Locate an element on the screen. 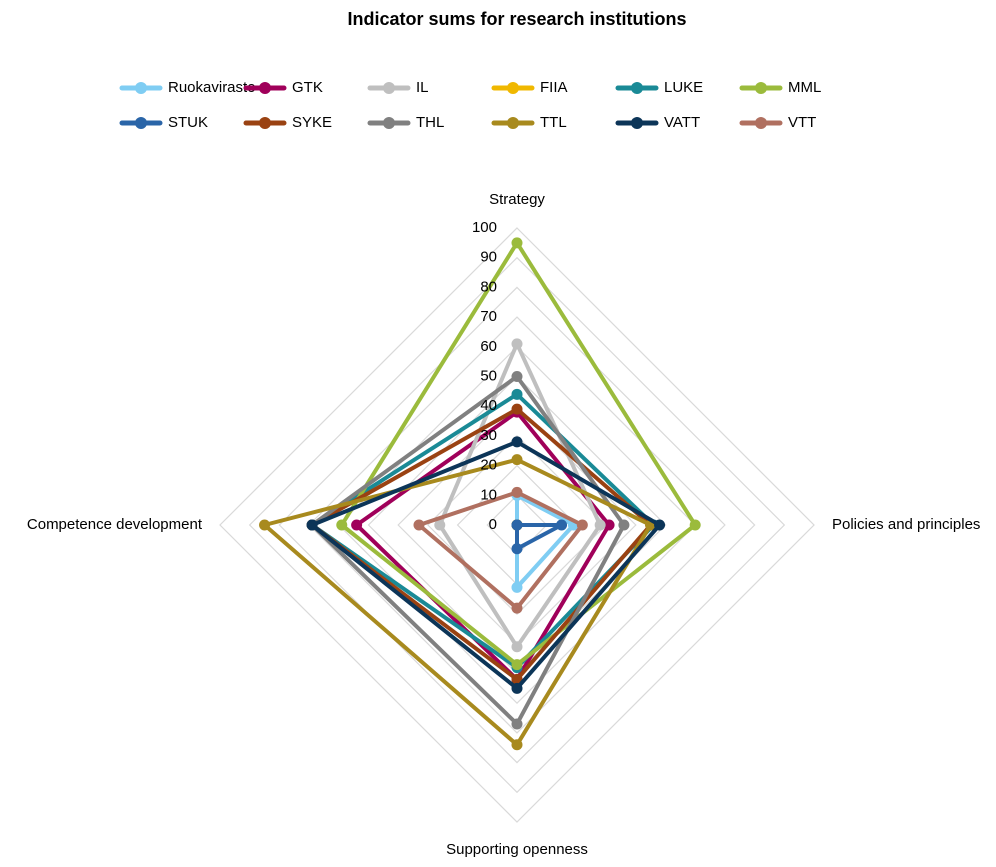 The height and width of the screenshot is (867, 996). axis-label: Policies and principles is located at coordinates (906, 524).